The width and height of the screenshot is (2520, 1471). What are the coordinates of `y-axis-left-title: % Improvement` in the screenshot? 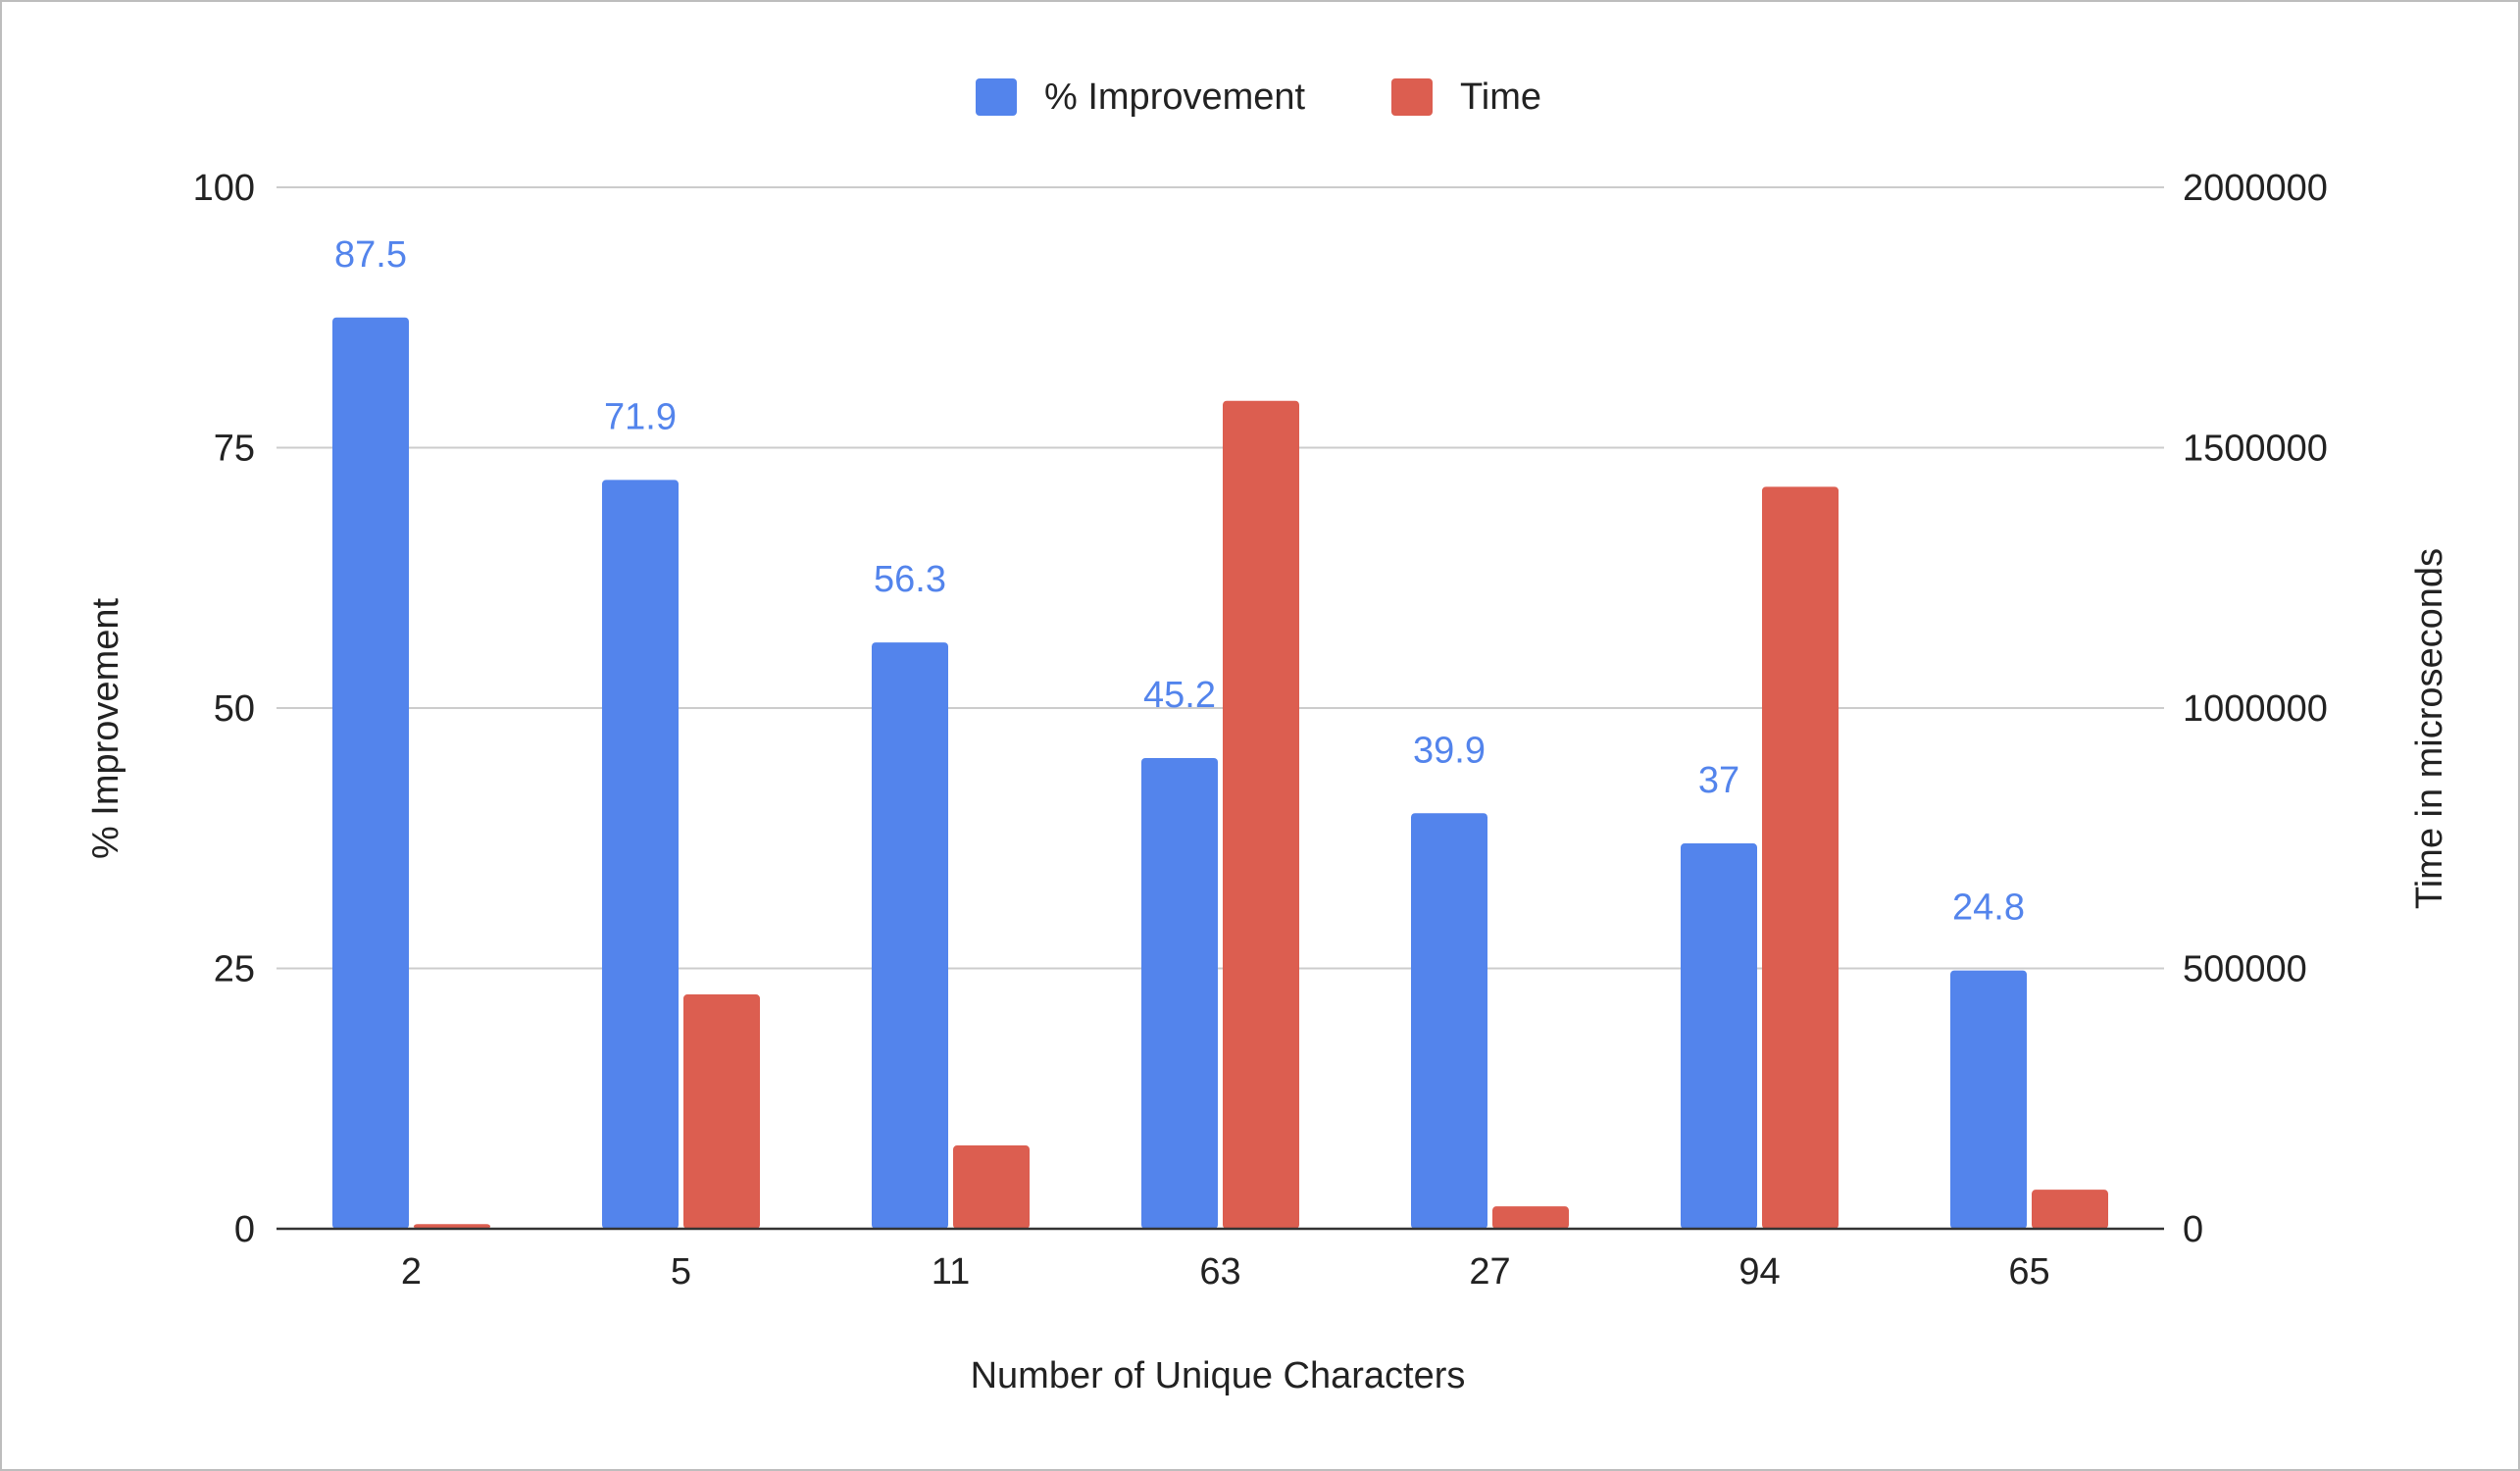 It's located at (105, 729).